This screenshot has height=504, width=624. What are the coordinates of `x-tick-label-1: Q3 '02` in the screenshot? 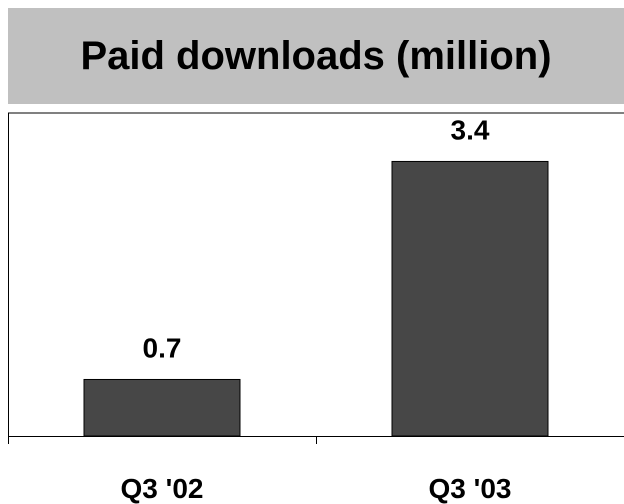 It's located at (162, 488).